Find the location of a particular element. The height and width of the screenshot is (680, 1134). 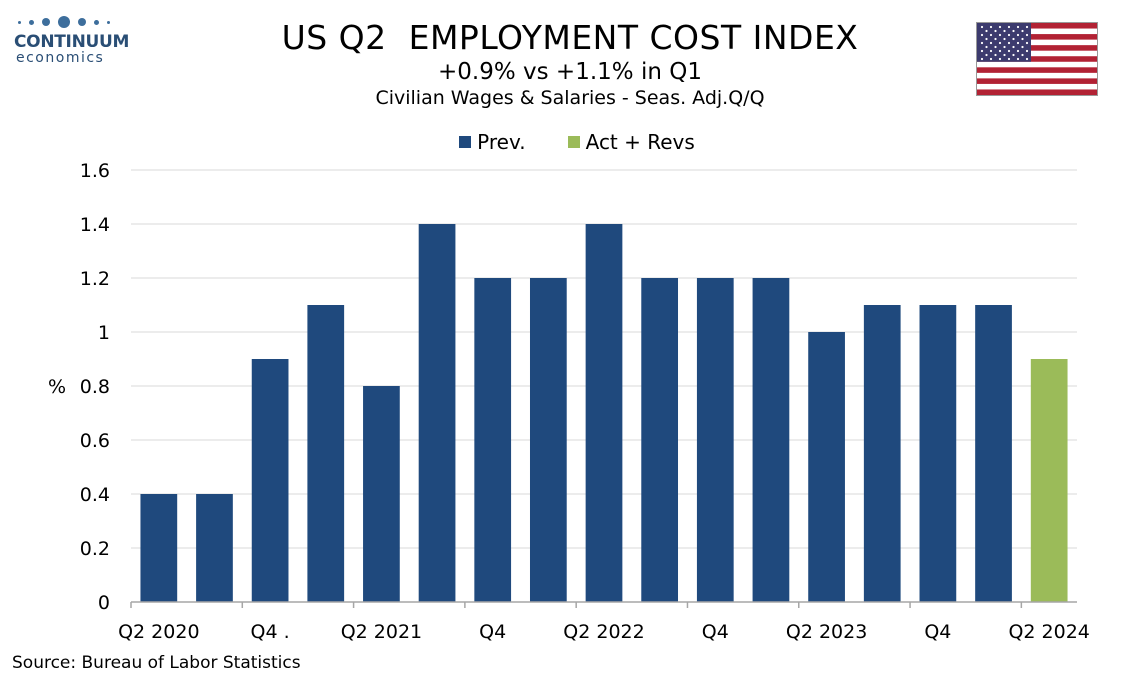

legend-label-prev: Prev. is located at coordinates (501, 142).